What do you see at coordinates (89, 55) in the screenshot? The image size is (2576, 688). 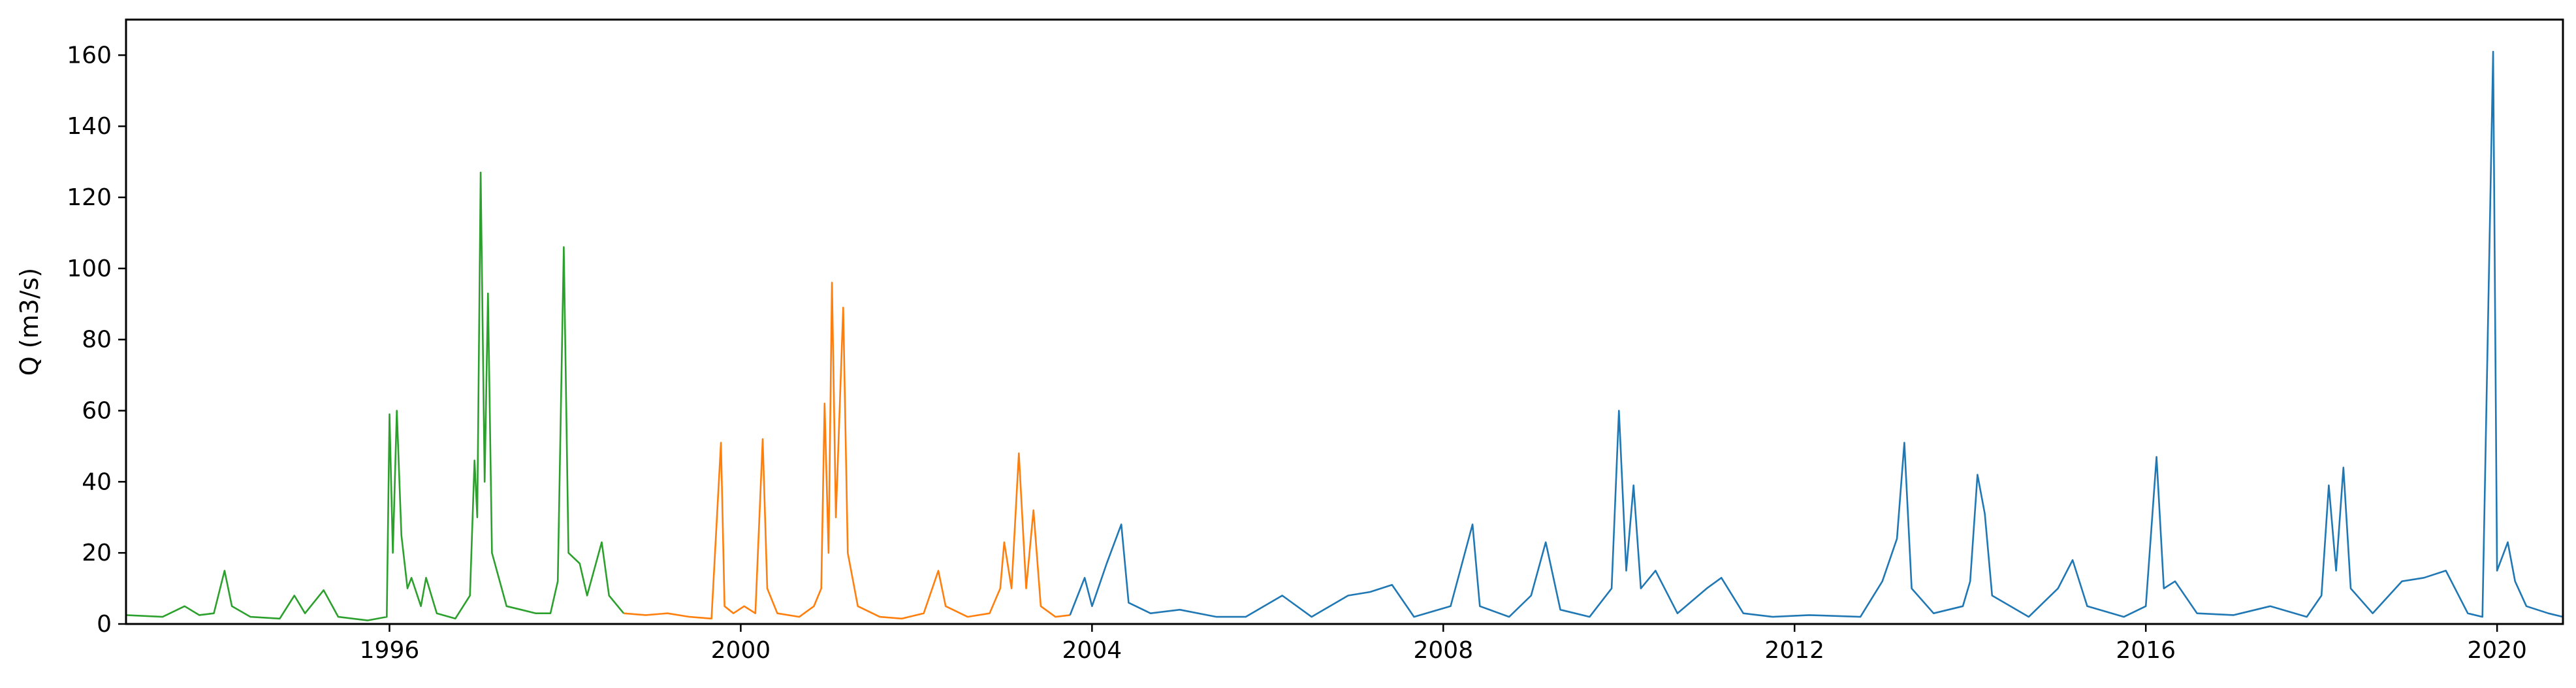 I see `y-tick-label: 160` at bounding box center [89, 55].